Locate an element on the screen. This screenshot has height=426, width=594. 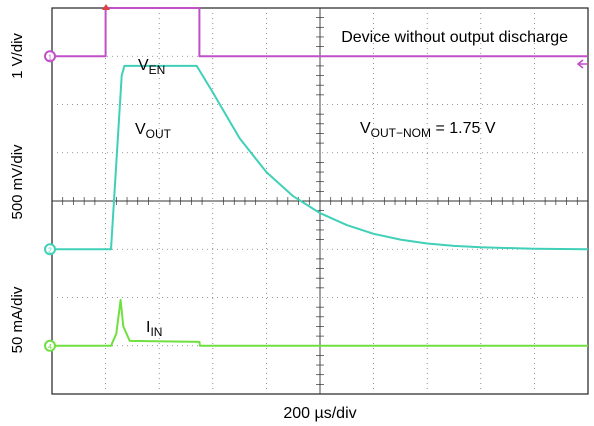
channel-markers: 1 2 4 is located at coordinates (50, 201).